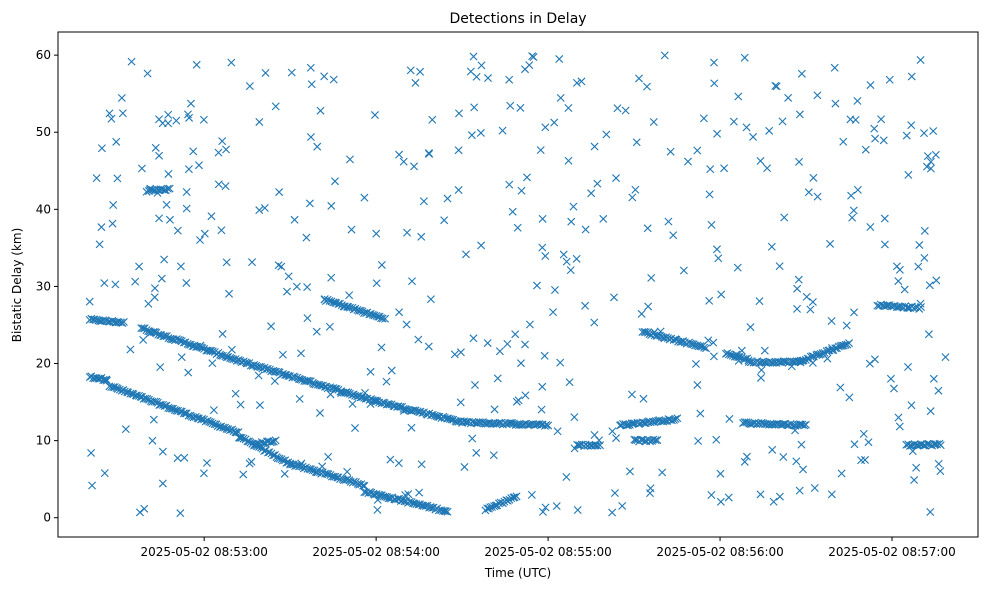  Describe the element at coordinates (47, 518) in the screenshot. I see `y-tick-label: 0` at that location.